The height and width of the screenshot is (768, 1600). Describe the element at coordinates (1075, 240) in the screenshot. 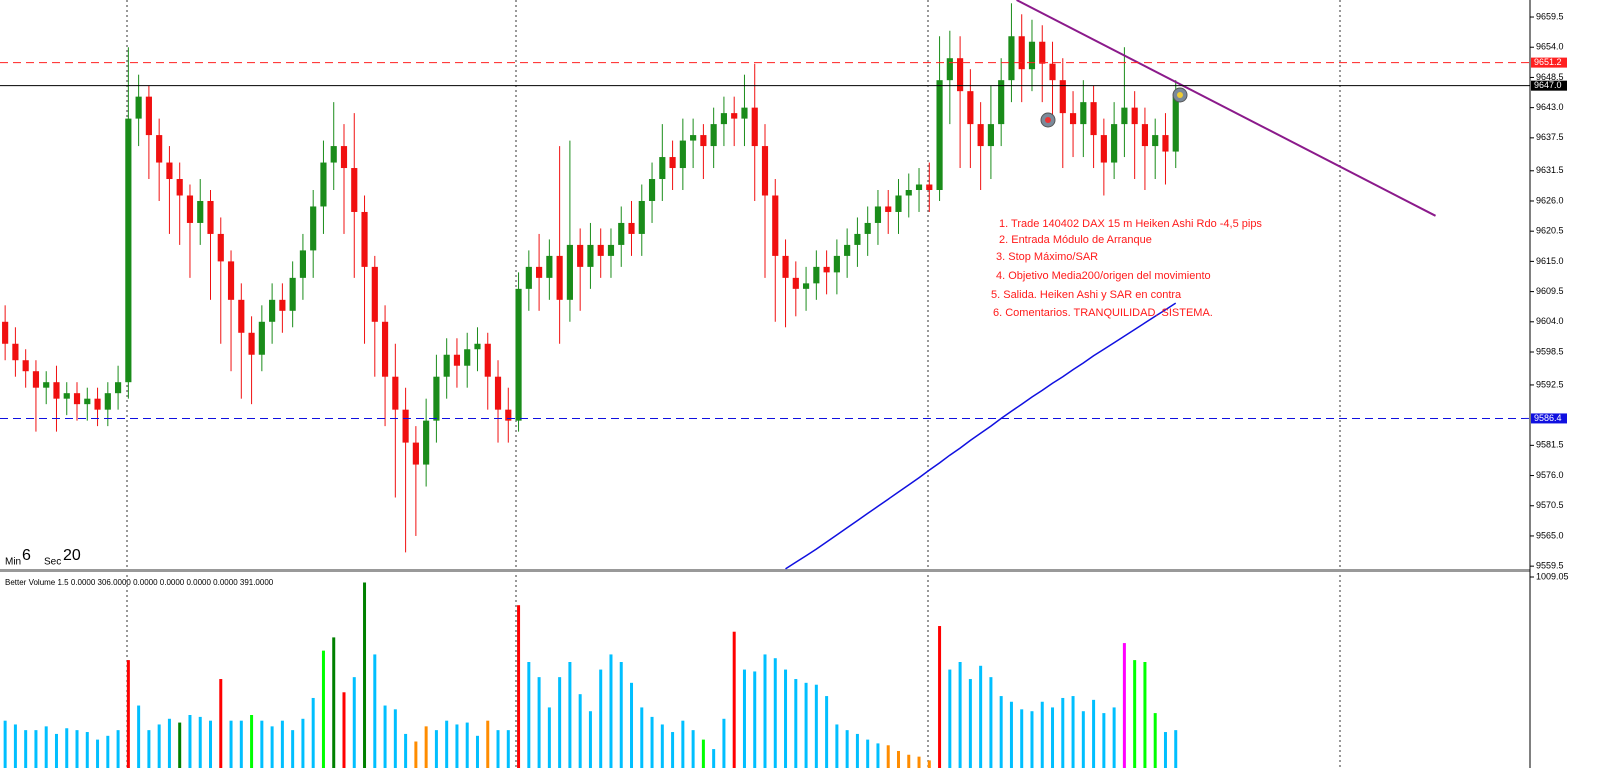

I see `annotation: 2. Entrada Módulo de Arranque` at that location.